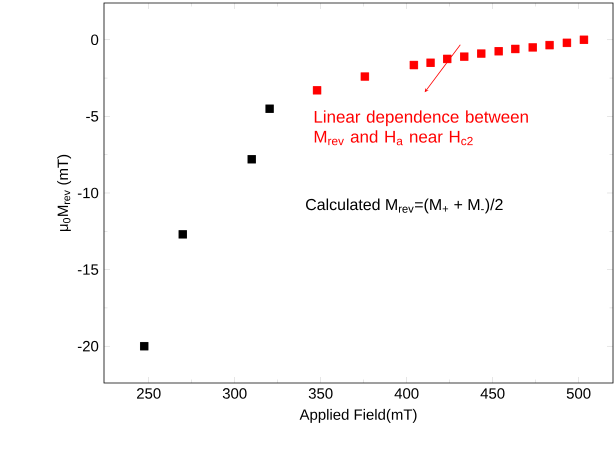 The image size is (614, 470). Describe the element at coordinates (148, 393) in the screenshot. I see `x-tick-label: 250` at that location.